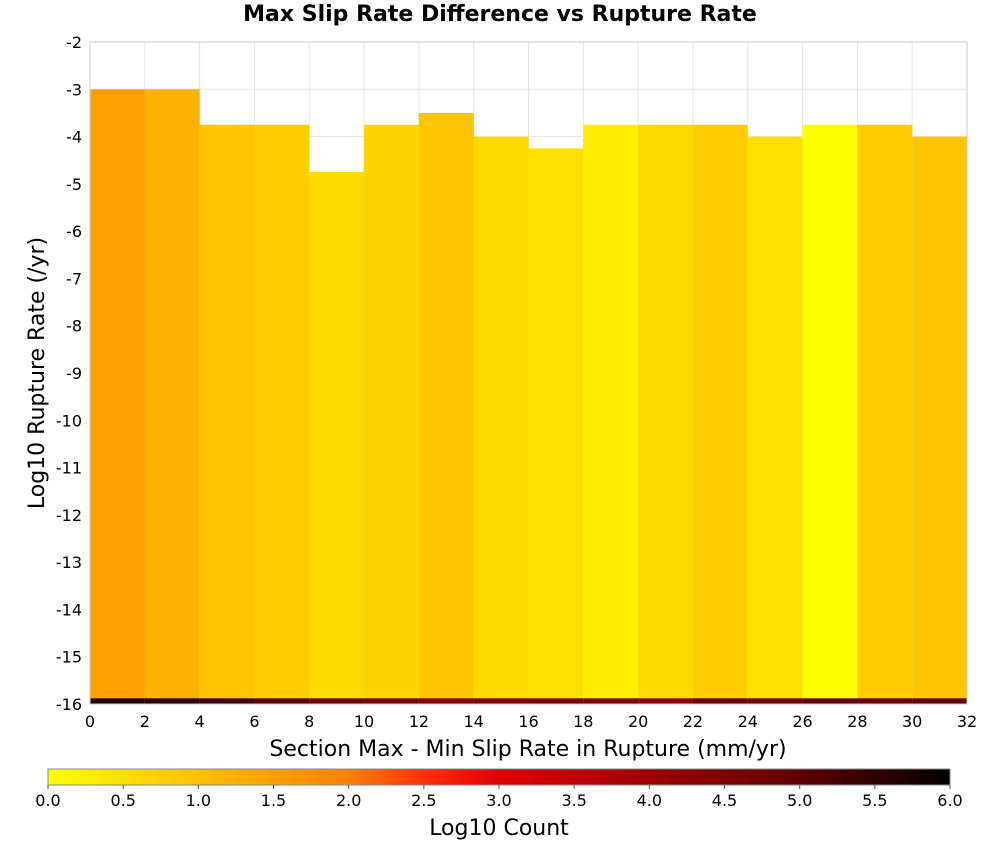 Image resolution: width=1000 pixels, height=850 pixels. Describe the element at coordinates (69, 609) in the screenshot. I see `y-tick-label: -14` at that location.